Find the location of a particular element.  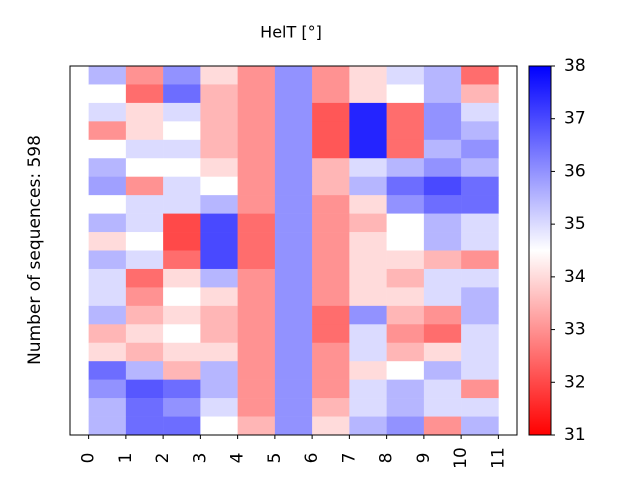

colorbar-tick-label: 32 is located at coordinates (575, 382).